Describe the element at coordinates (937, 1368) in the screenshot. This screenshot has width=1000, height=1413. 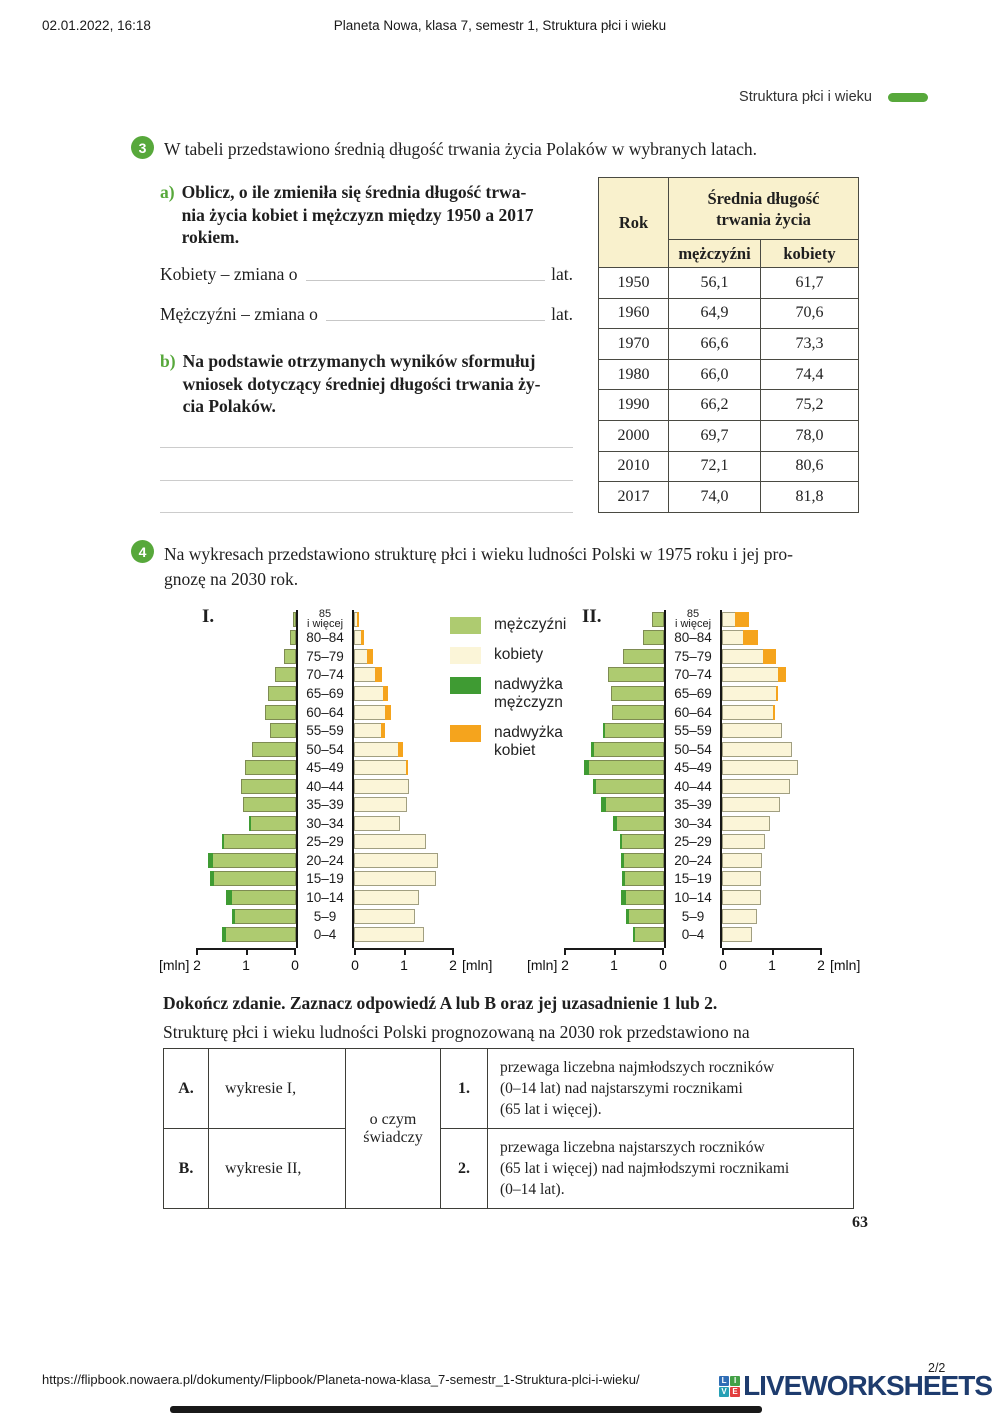
I see `page-indicator: 2/2` at that location.